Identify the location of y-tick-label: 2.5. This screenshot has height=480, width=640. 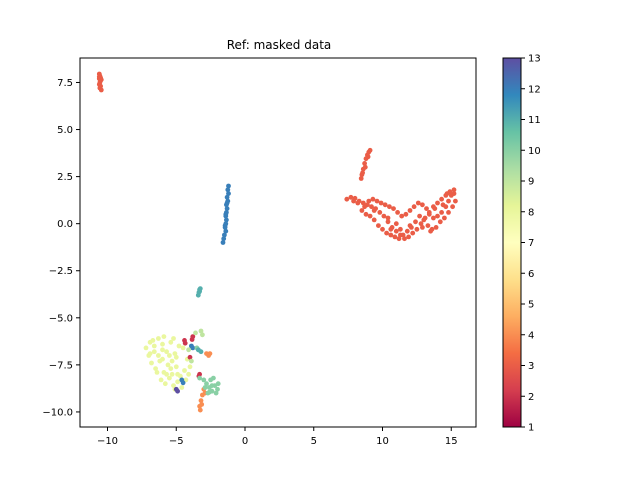
(65, 177).